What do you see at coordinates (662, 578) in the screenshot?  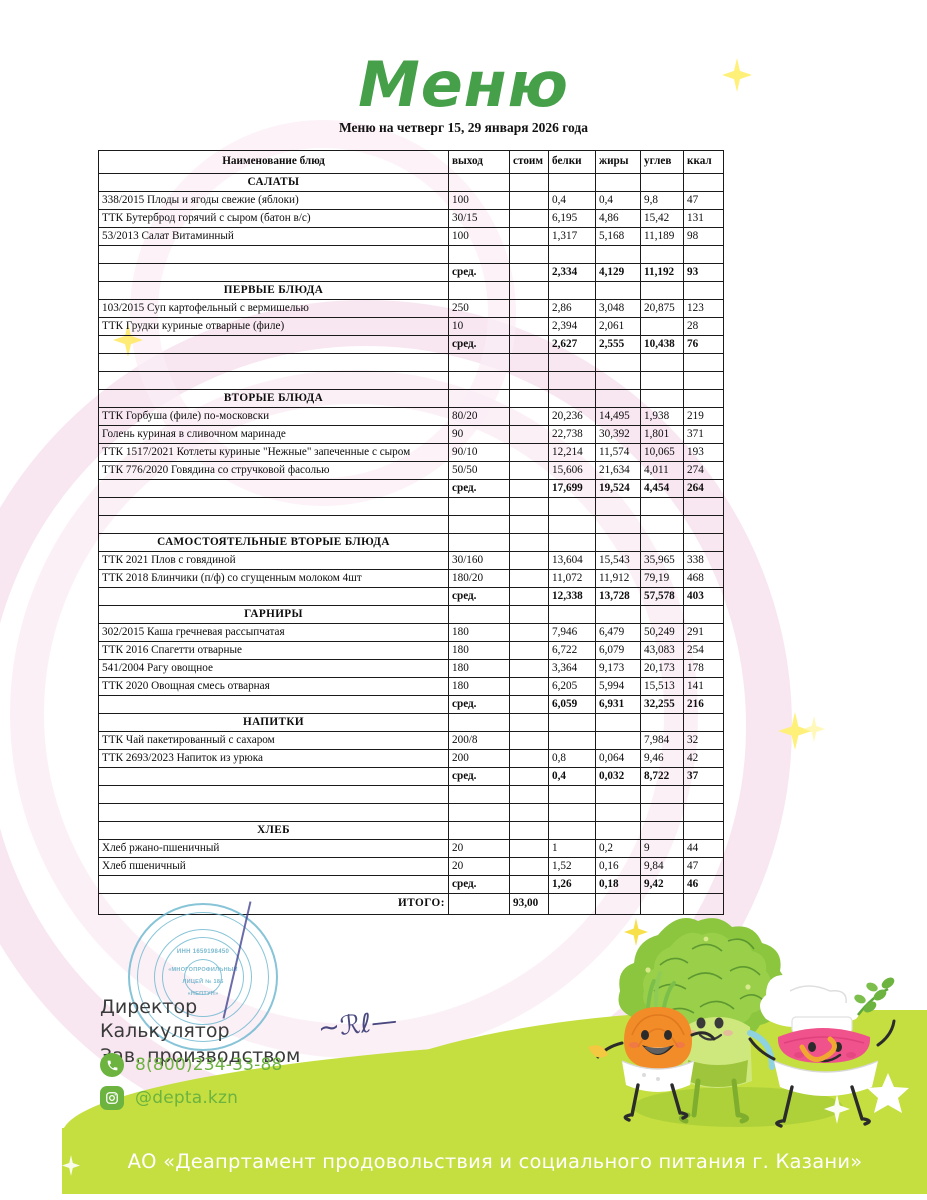 I see `dish-carbs: 79,19` at bounding box center [662, 578].